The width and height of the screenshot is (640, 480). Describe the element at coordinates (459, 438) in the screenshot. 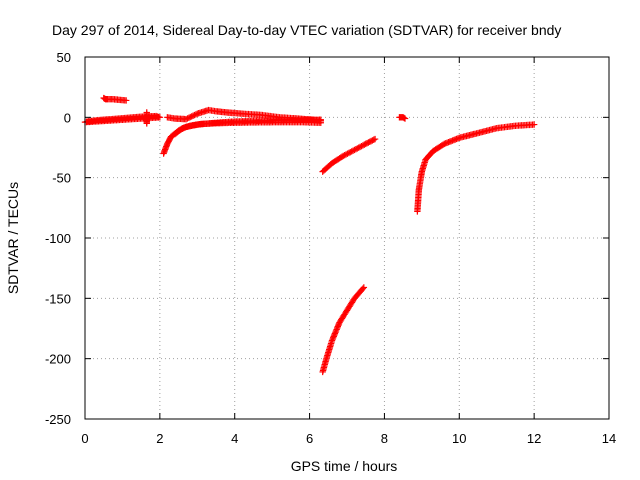

I see `x-tick-label: 10` at that location.